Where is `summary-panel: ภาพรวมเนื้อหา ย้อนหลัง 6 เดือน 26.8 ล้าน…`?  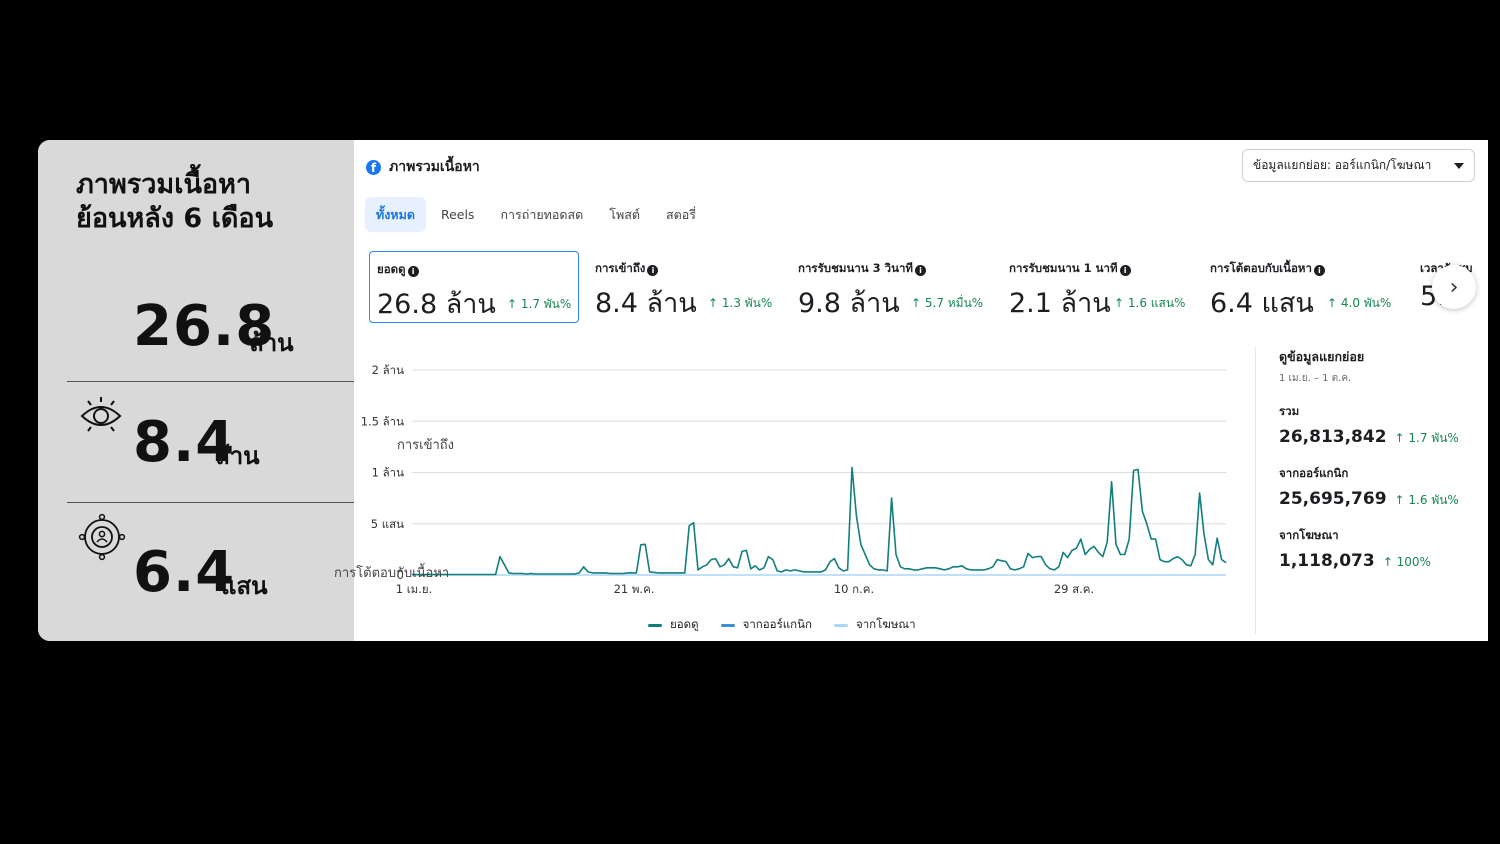 summary-panel: ภาพรวมเนื้อหา ย้อนหลัง 6 เดือน 26.8 ล้าน… is located at coordinates (196, 390).